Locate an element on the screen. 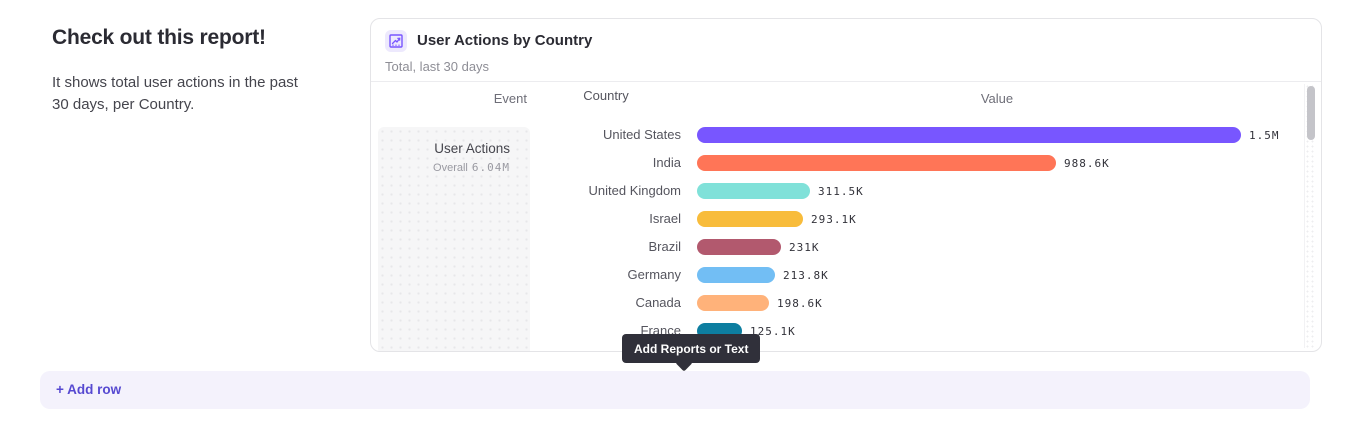 The width and height of the screenshot is (1349, 436). column-header-event: Event is located at coordinates (510, 98).